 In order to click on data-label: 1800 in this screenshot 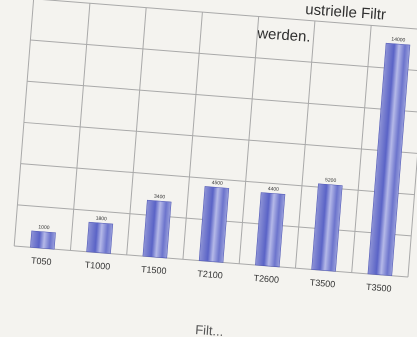, I will do `click(101, 219)`.